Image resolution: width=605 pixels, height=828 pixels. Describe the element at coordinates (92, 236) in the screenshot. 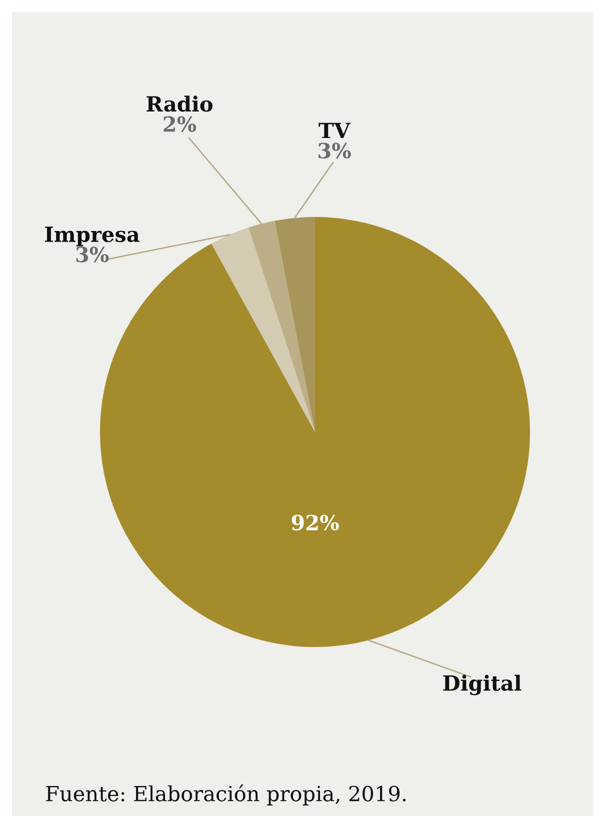

I see `slice-label: Impresa` at that location.